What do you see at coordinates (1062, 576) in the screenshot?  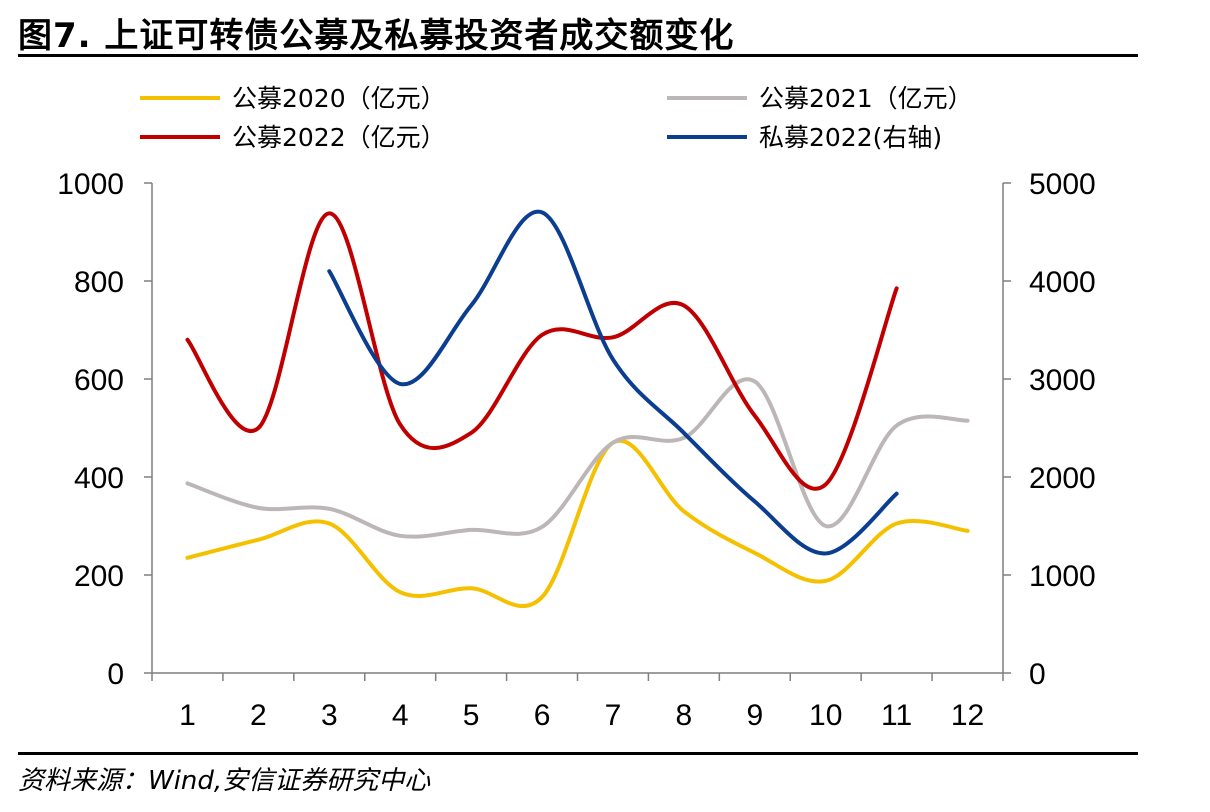 I see `y2-tick-label: 1000` at bounding box center [1062, 576].